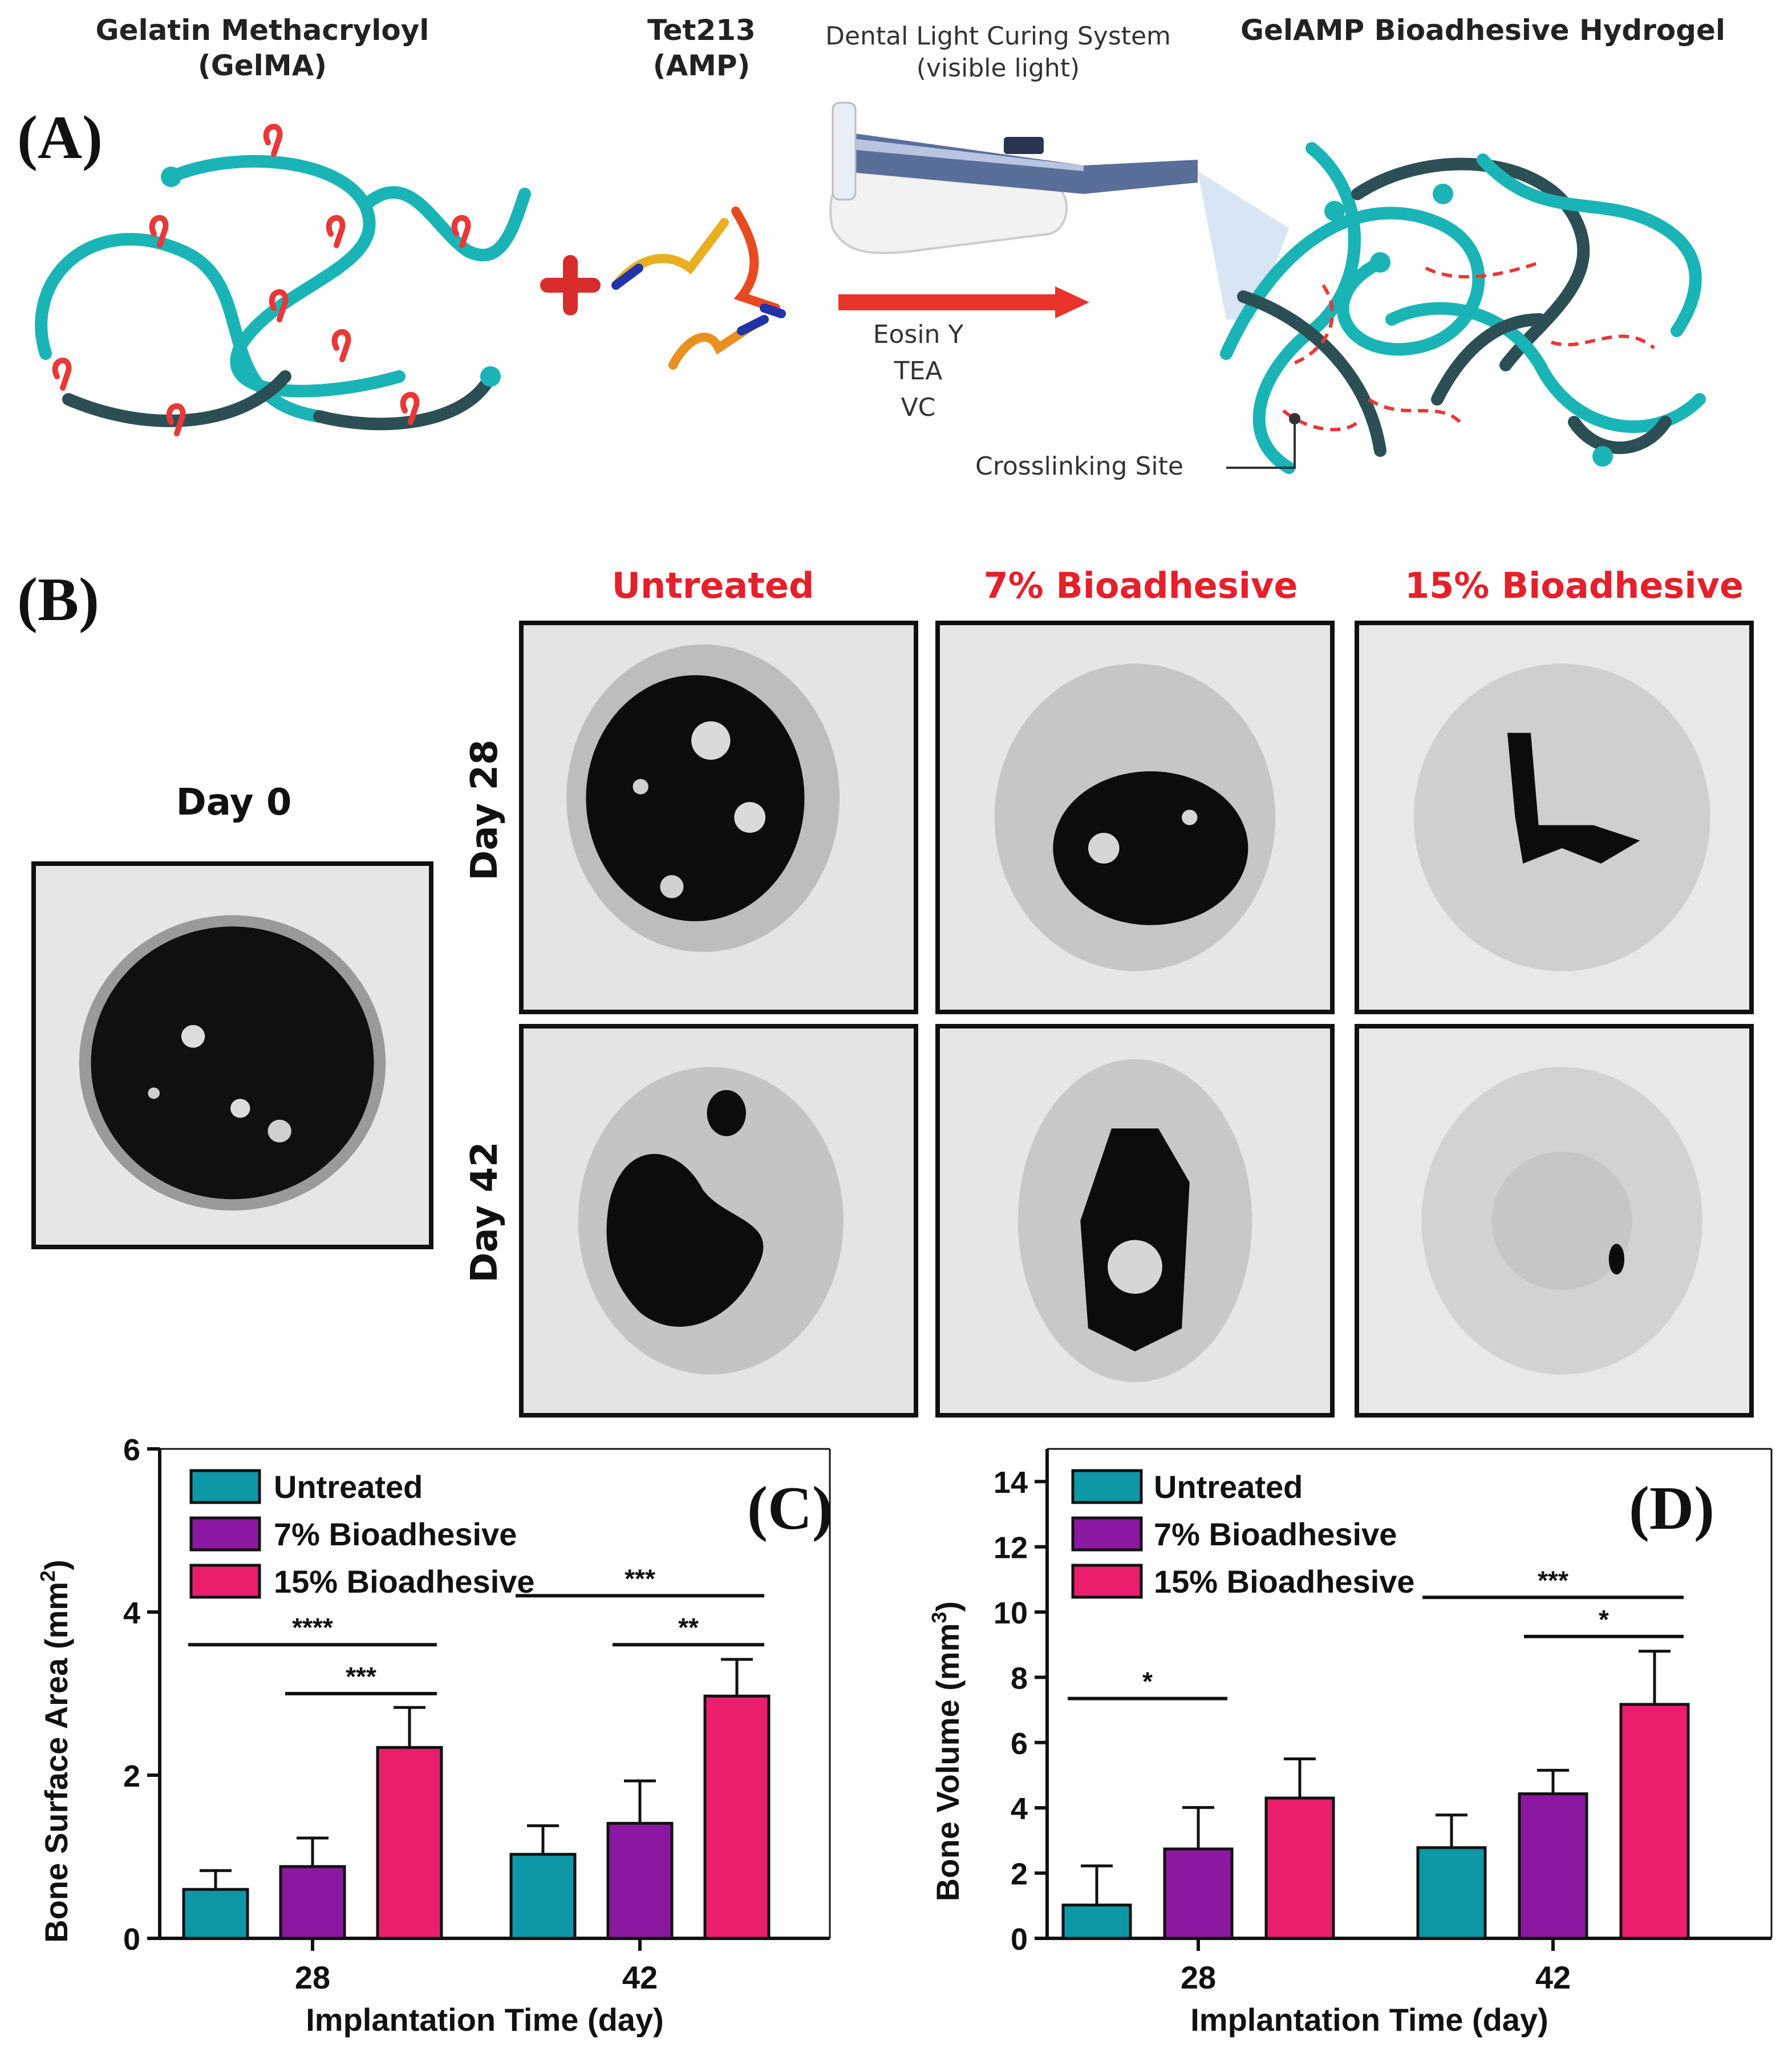 The width and height of the screenshot is (1792, 2049). I want to click on panel-b-letter: (B), so click(58, 600).